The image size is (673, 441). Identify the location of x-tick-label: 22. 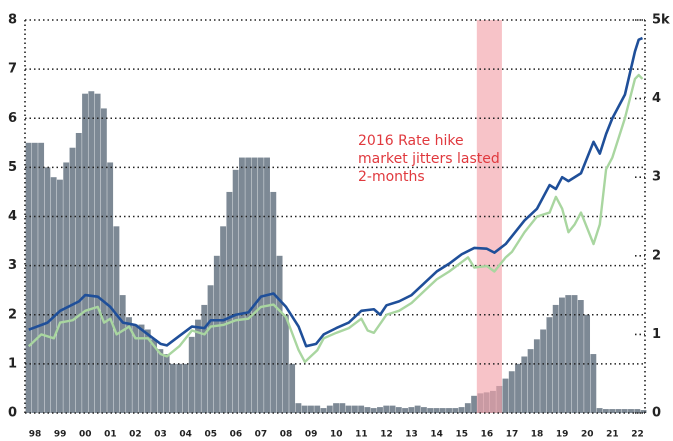
(637, 435).